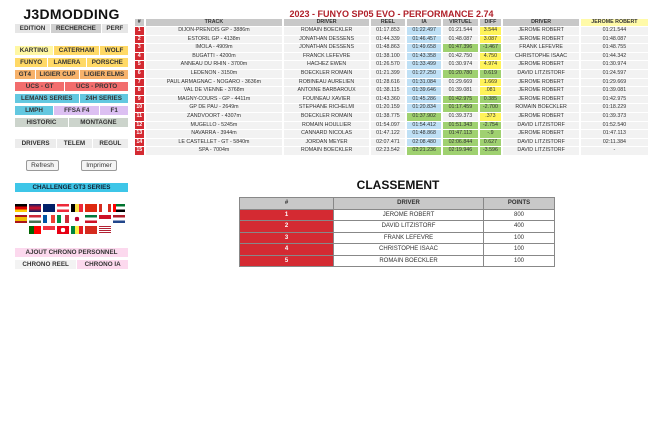 The height and width of the screenshot is (433, 650). I want to click on nav-ffsa-f4-button: FFSA F4, so click(77, 110).